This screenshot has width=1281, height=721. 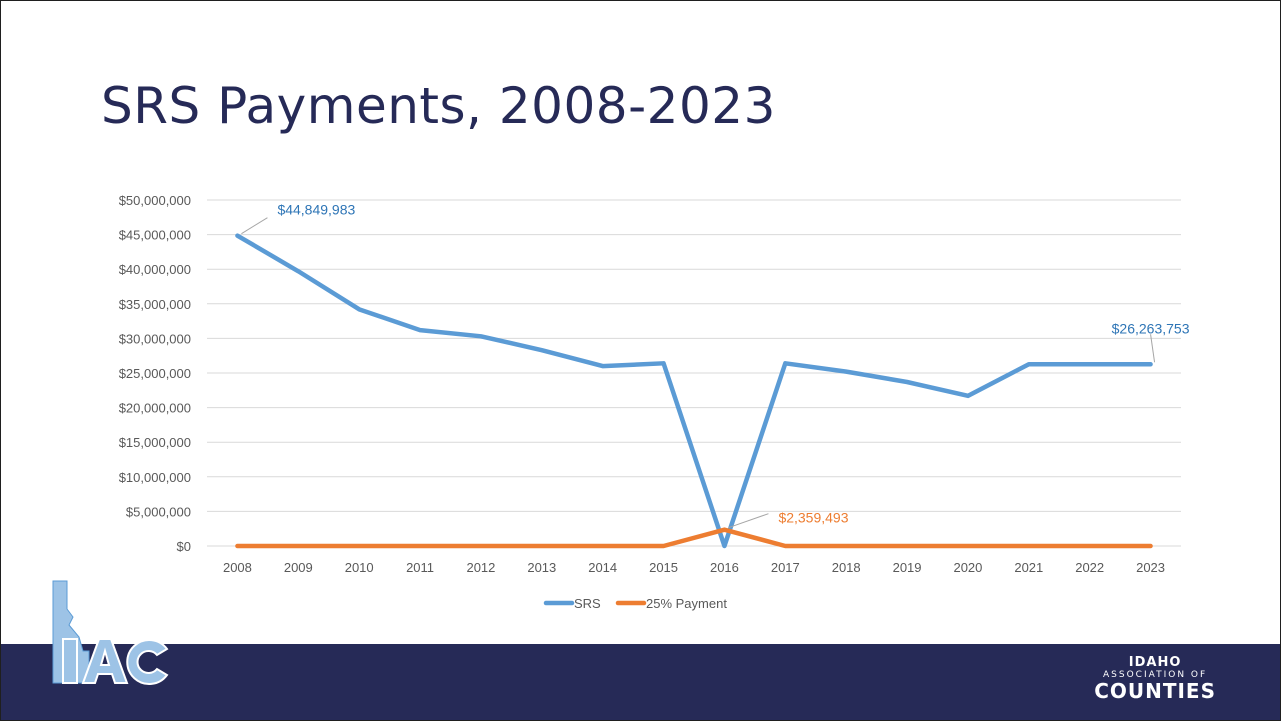 I want to click on x-tick-label: 2013, so click(x=541, y=567).